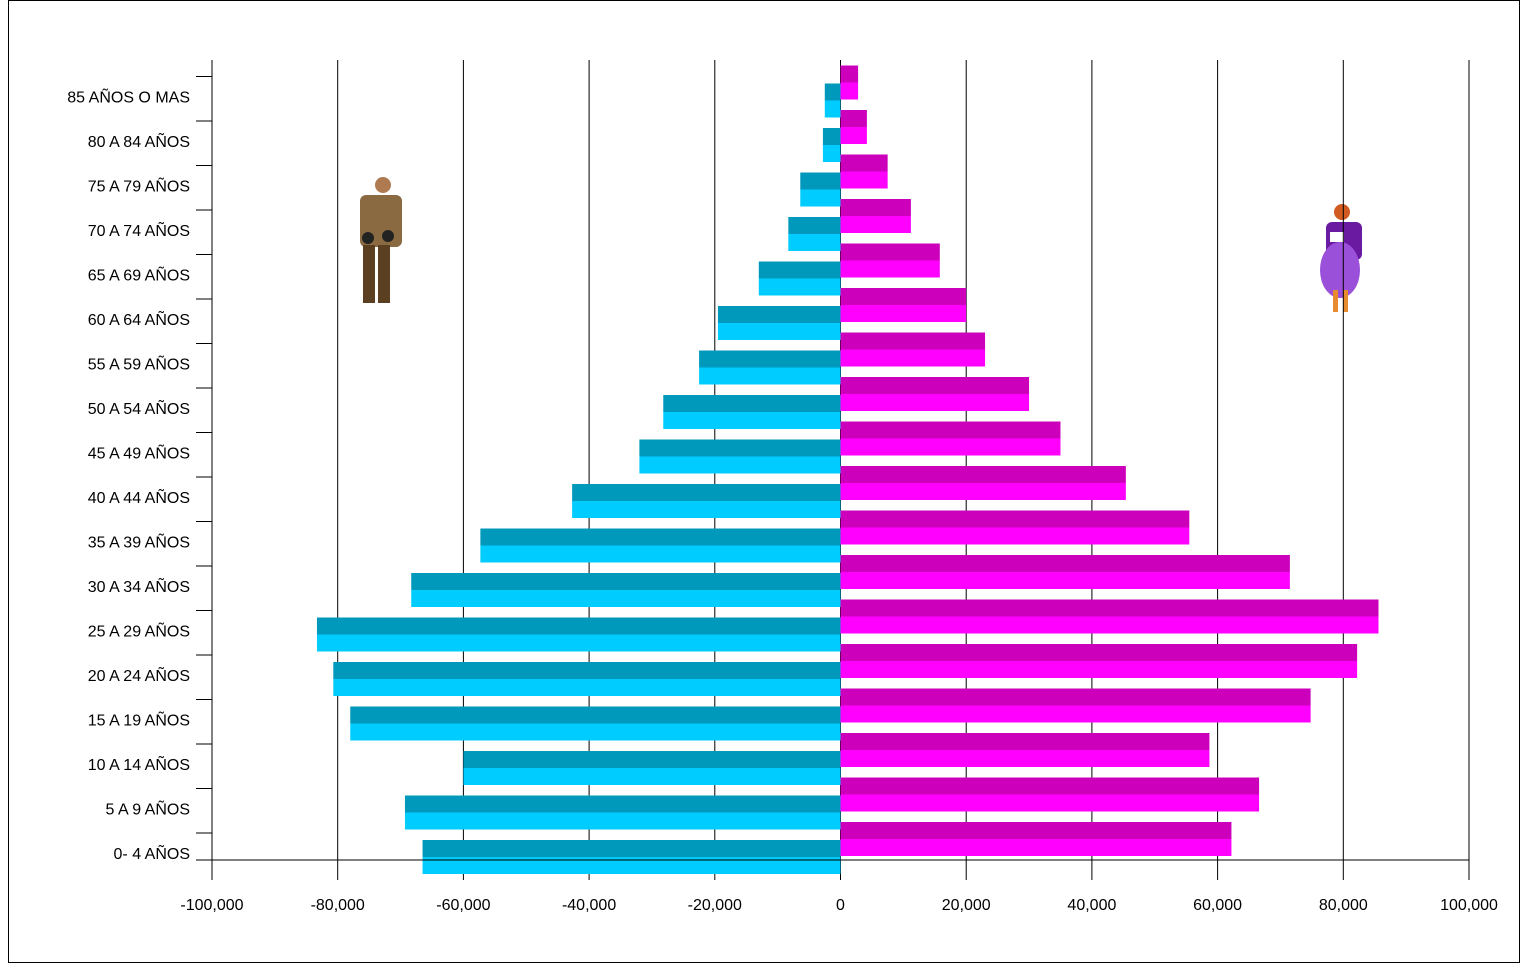  What do you see at coordinates (715, 905) in the screenshot?
I see `x-tick-label: -20,000` at bounding box center [715, 905].